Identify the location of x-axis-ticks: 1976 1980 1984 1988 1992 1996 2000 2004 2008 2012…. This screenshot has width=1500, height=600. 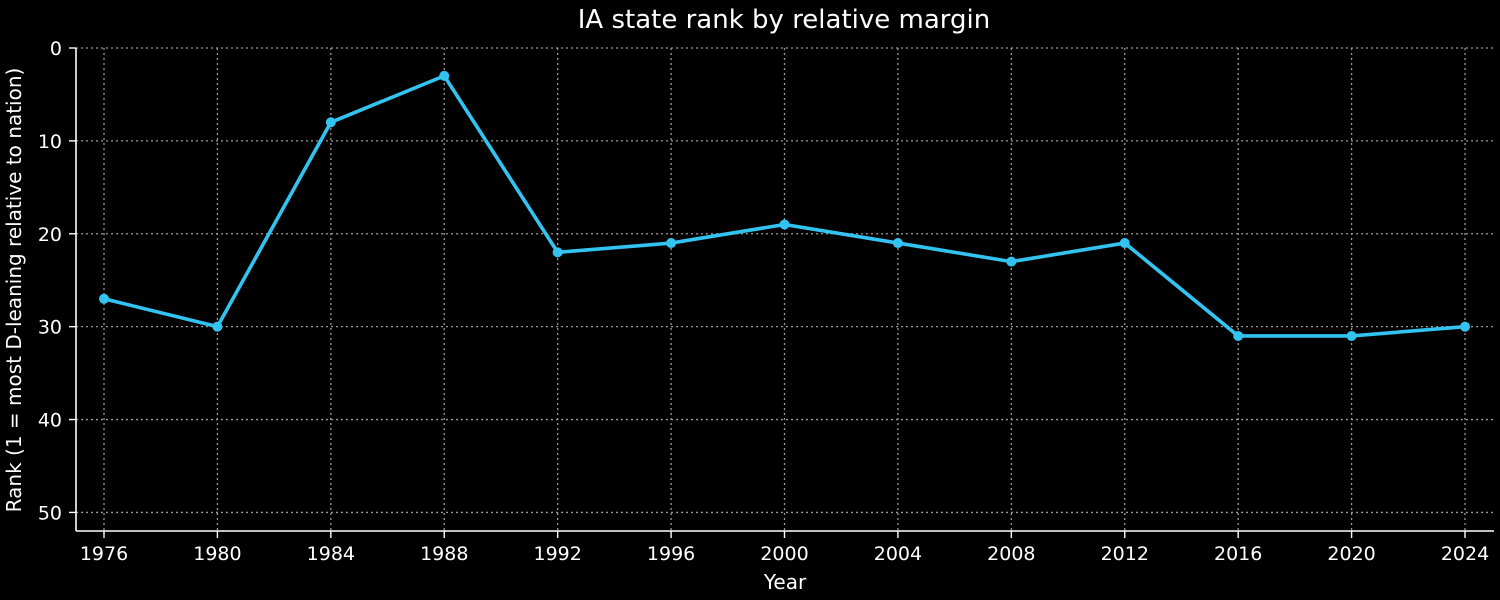
(784, 548).